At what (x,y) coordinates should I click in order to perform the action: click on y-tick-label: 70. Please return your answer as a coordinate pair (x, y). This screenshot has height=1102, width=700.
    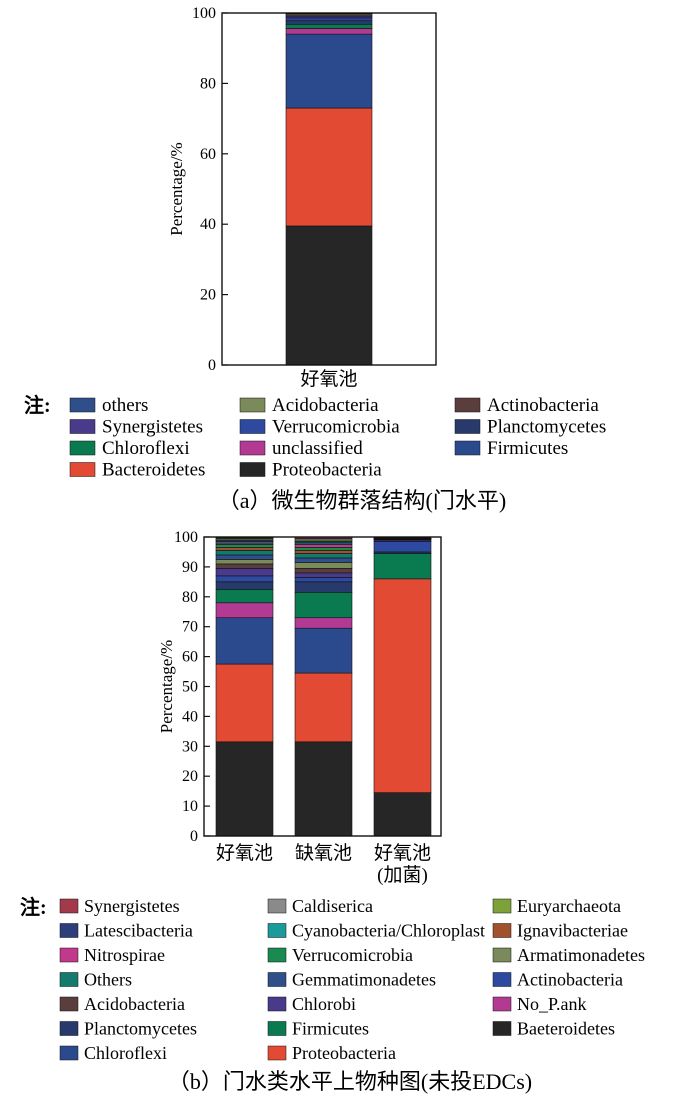
    Looking at the image, I should click on (190, 627).